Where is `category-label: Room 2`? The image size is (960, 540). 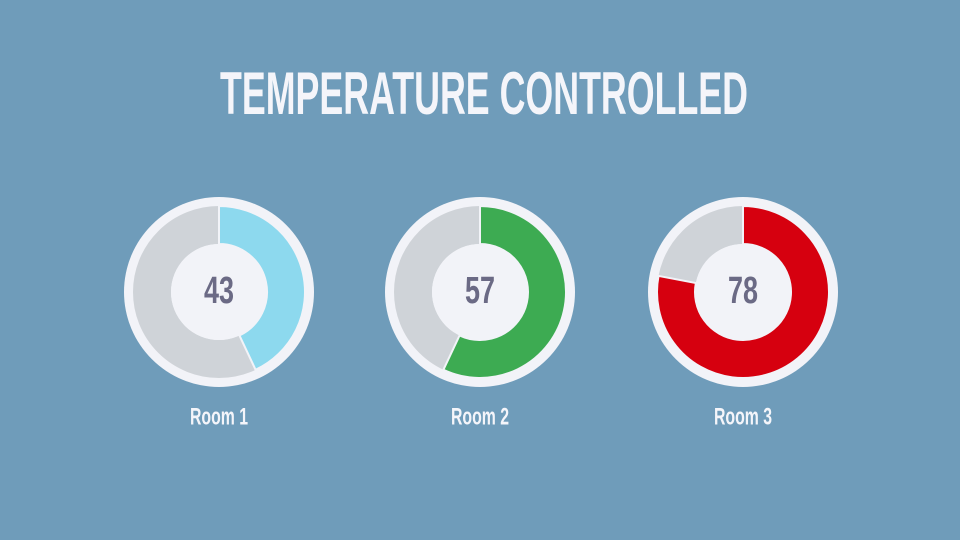 category-label: Room 2 is located at coordinates (480, 416).